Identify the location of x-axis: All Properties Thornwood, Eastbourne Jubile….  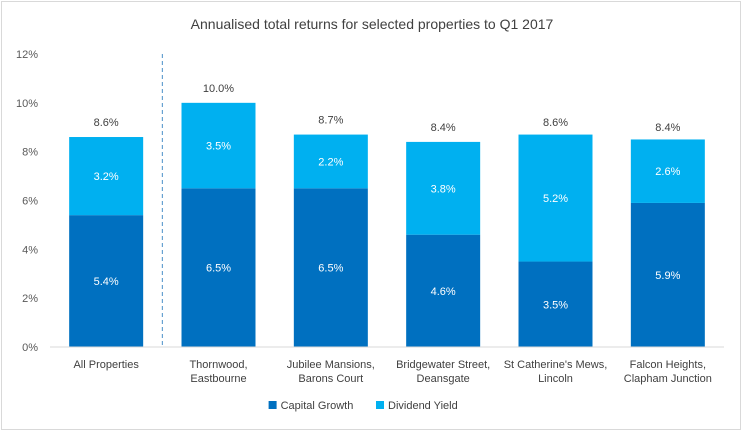
(387, 365).